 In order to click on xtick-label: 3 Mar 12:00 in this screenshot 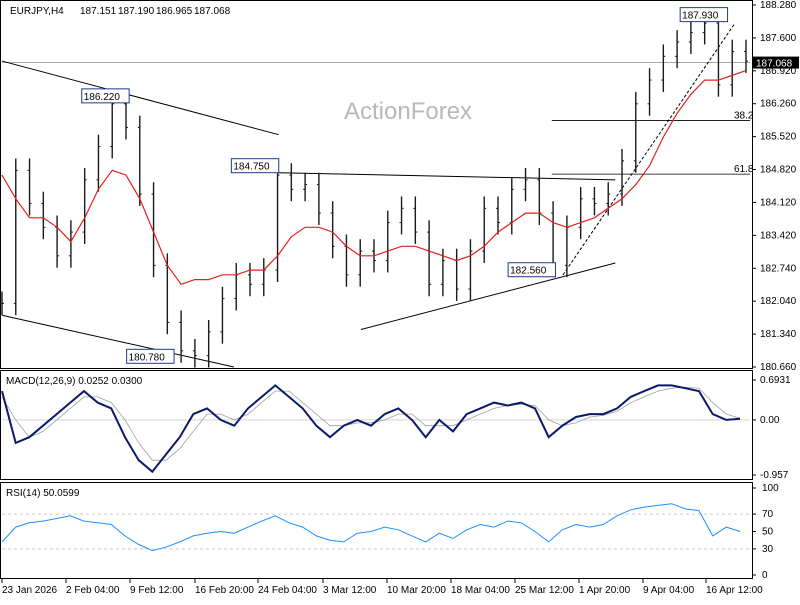, I will do `click(350, 590)`.